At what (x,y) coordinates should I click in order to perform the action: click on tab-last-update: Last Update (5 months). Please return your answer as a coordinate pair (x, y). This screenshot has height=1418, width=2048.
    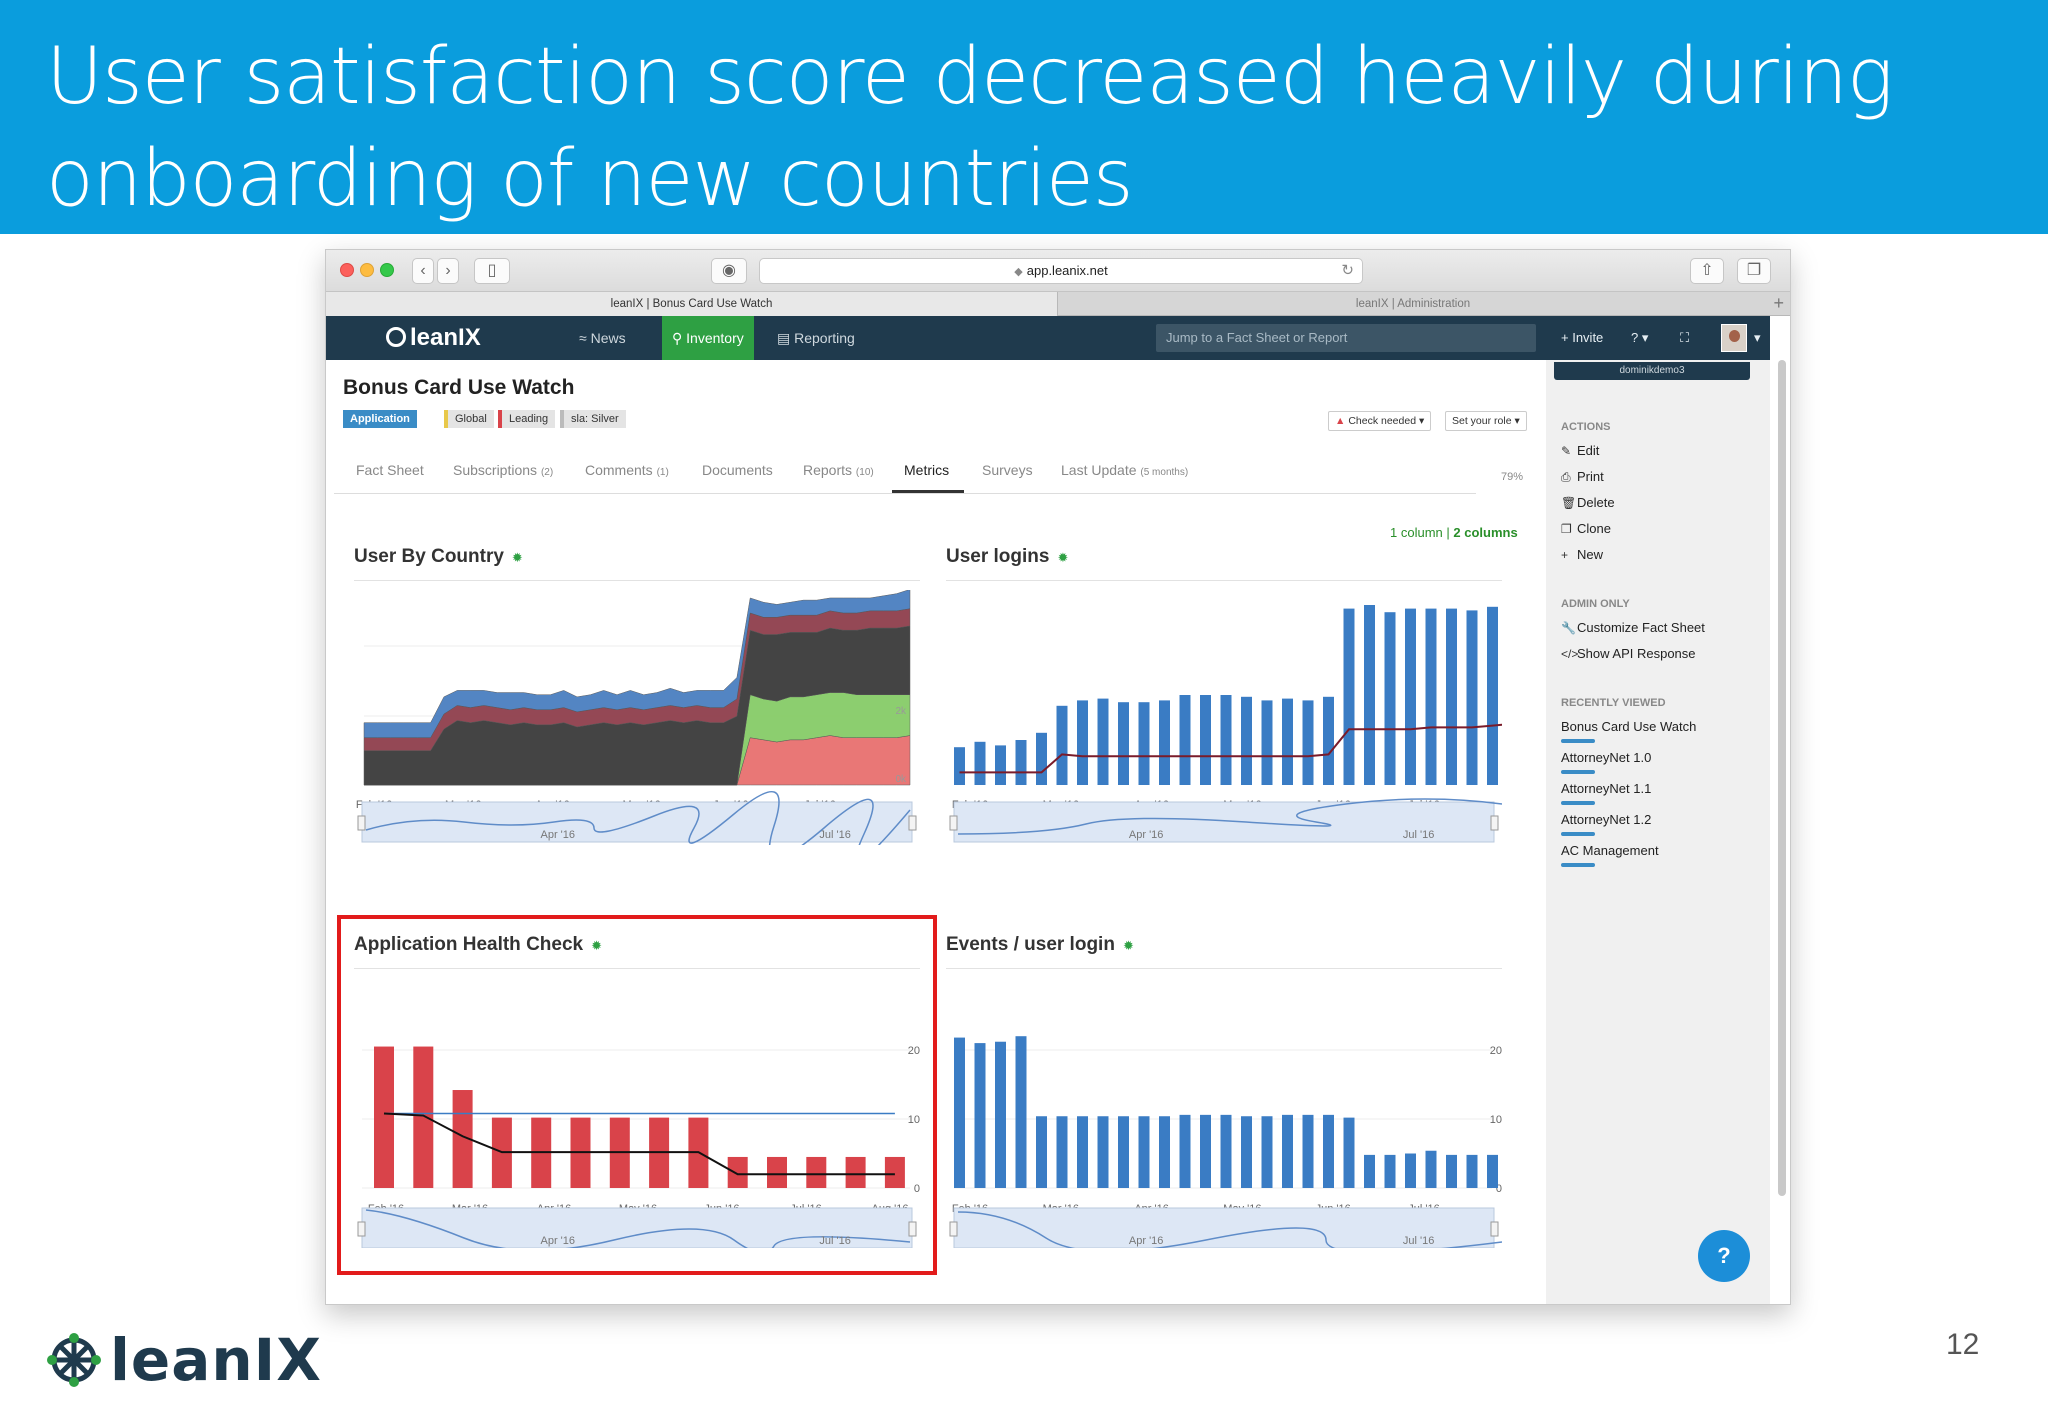
    Looking at the image, I should click on (1125, 470).